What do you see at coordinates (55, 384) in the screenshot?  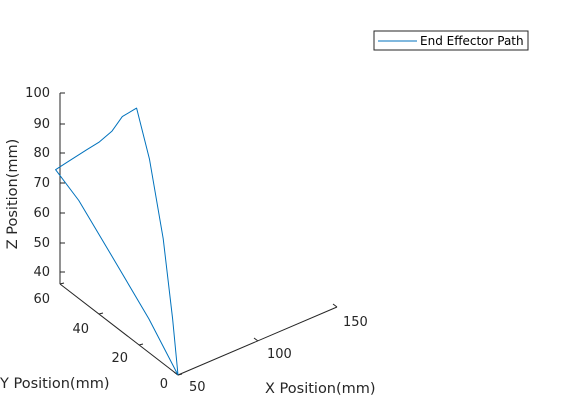 I see `y-axis-label: Y Position(mm)` at bounding box center [55, 384].